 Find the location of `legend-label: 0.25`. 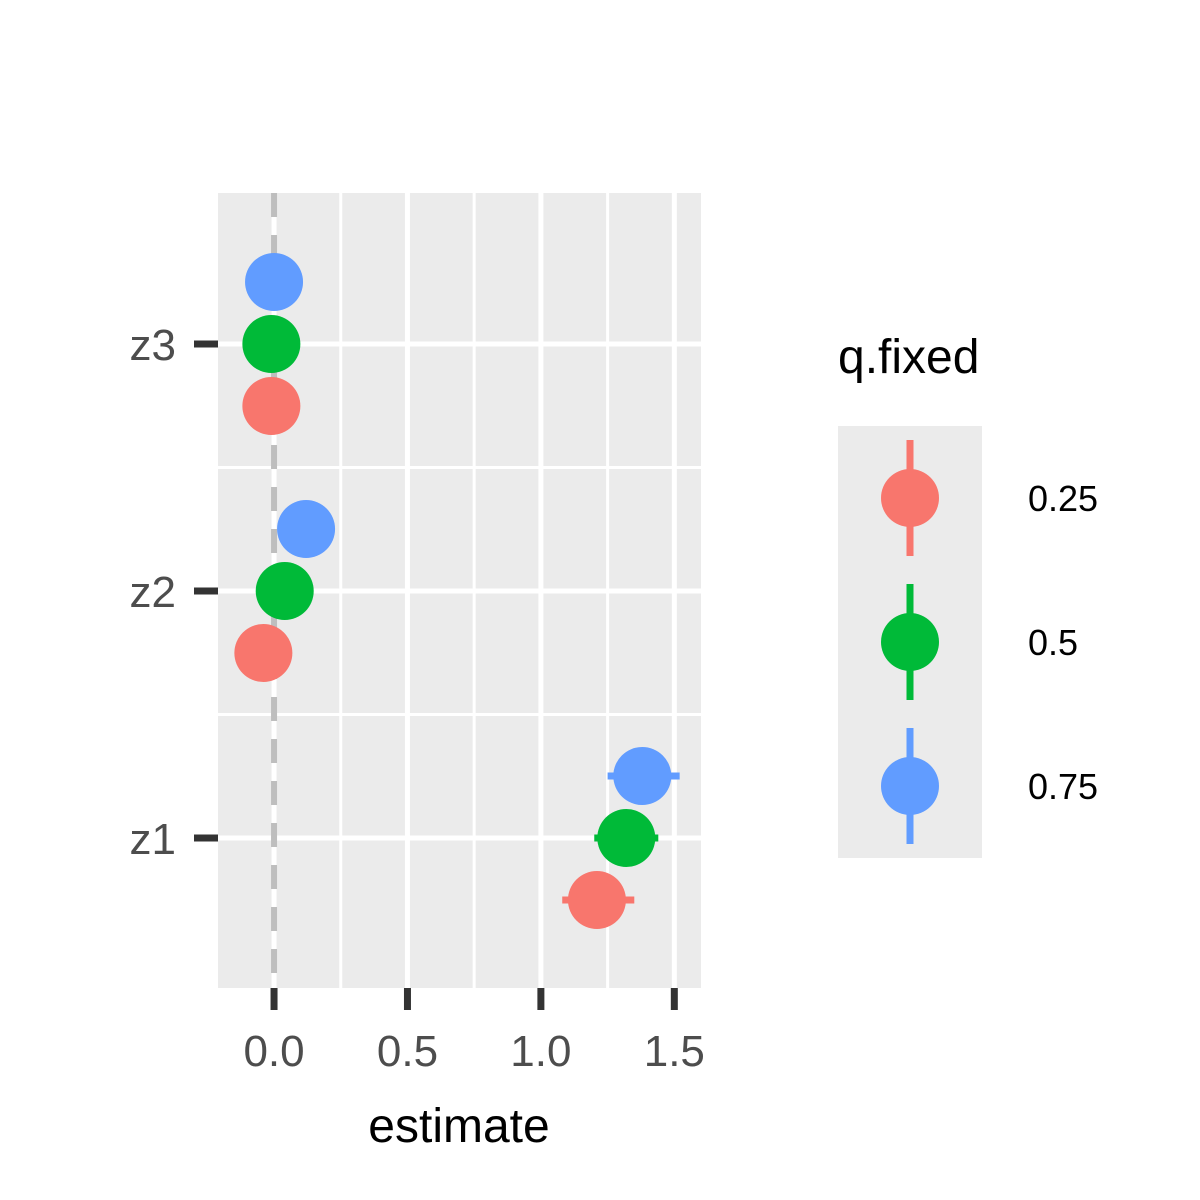

legend-label: 0.25 is located at coordinates (1063, 498).